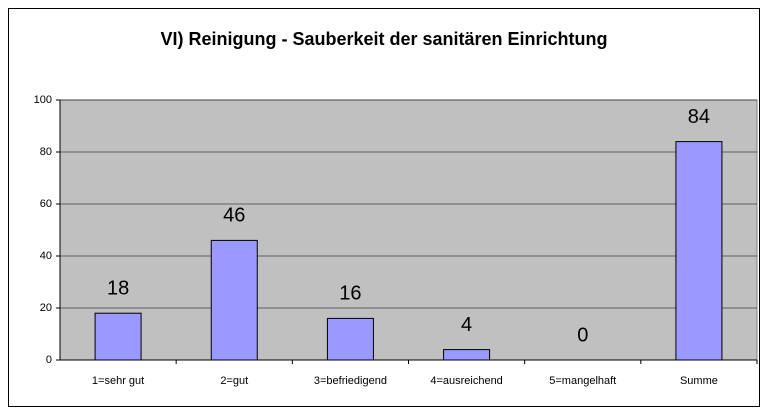 The height and width of the screenshot is (414, 767). What do you see at coordinates (234, 216) in the screenshot?
I see `data-label: 46` at bounding box center [234, 216].